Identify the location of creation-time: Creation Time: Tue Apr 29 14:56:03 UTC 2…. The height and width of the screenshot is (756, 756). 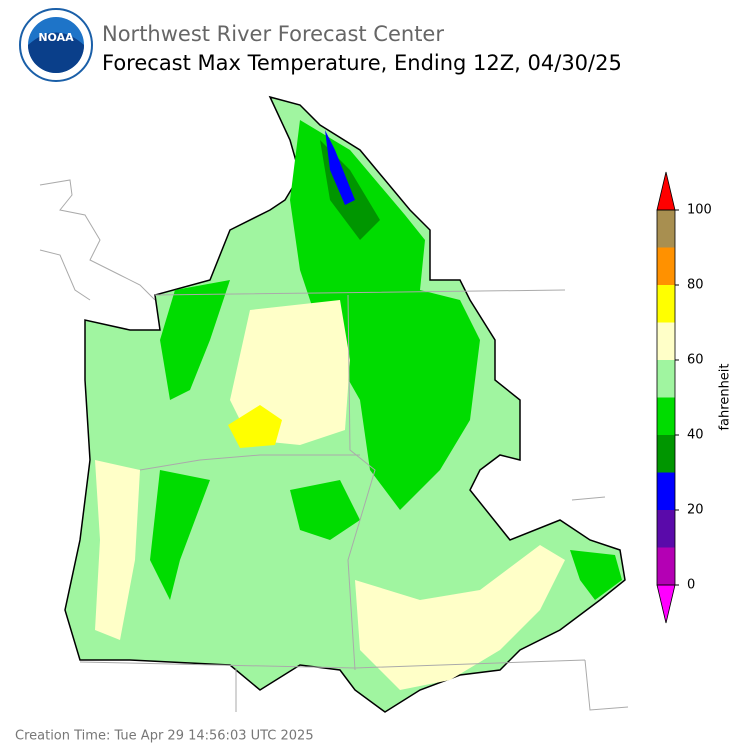
(164, 736).